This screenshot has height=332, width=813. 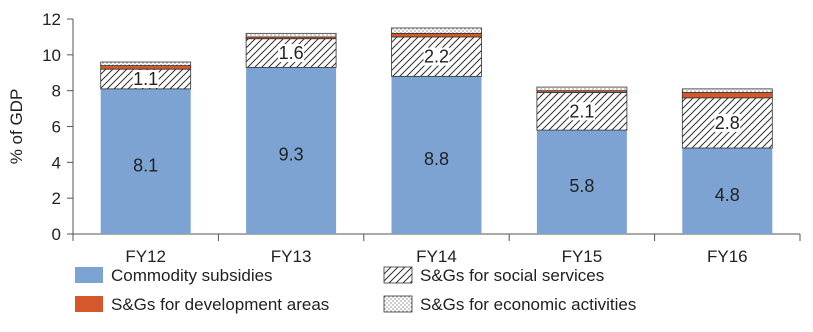 I want to click on legend-item: S&Gs for economic activities, so click(x=509, y=304).